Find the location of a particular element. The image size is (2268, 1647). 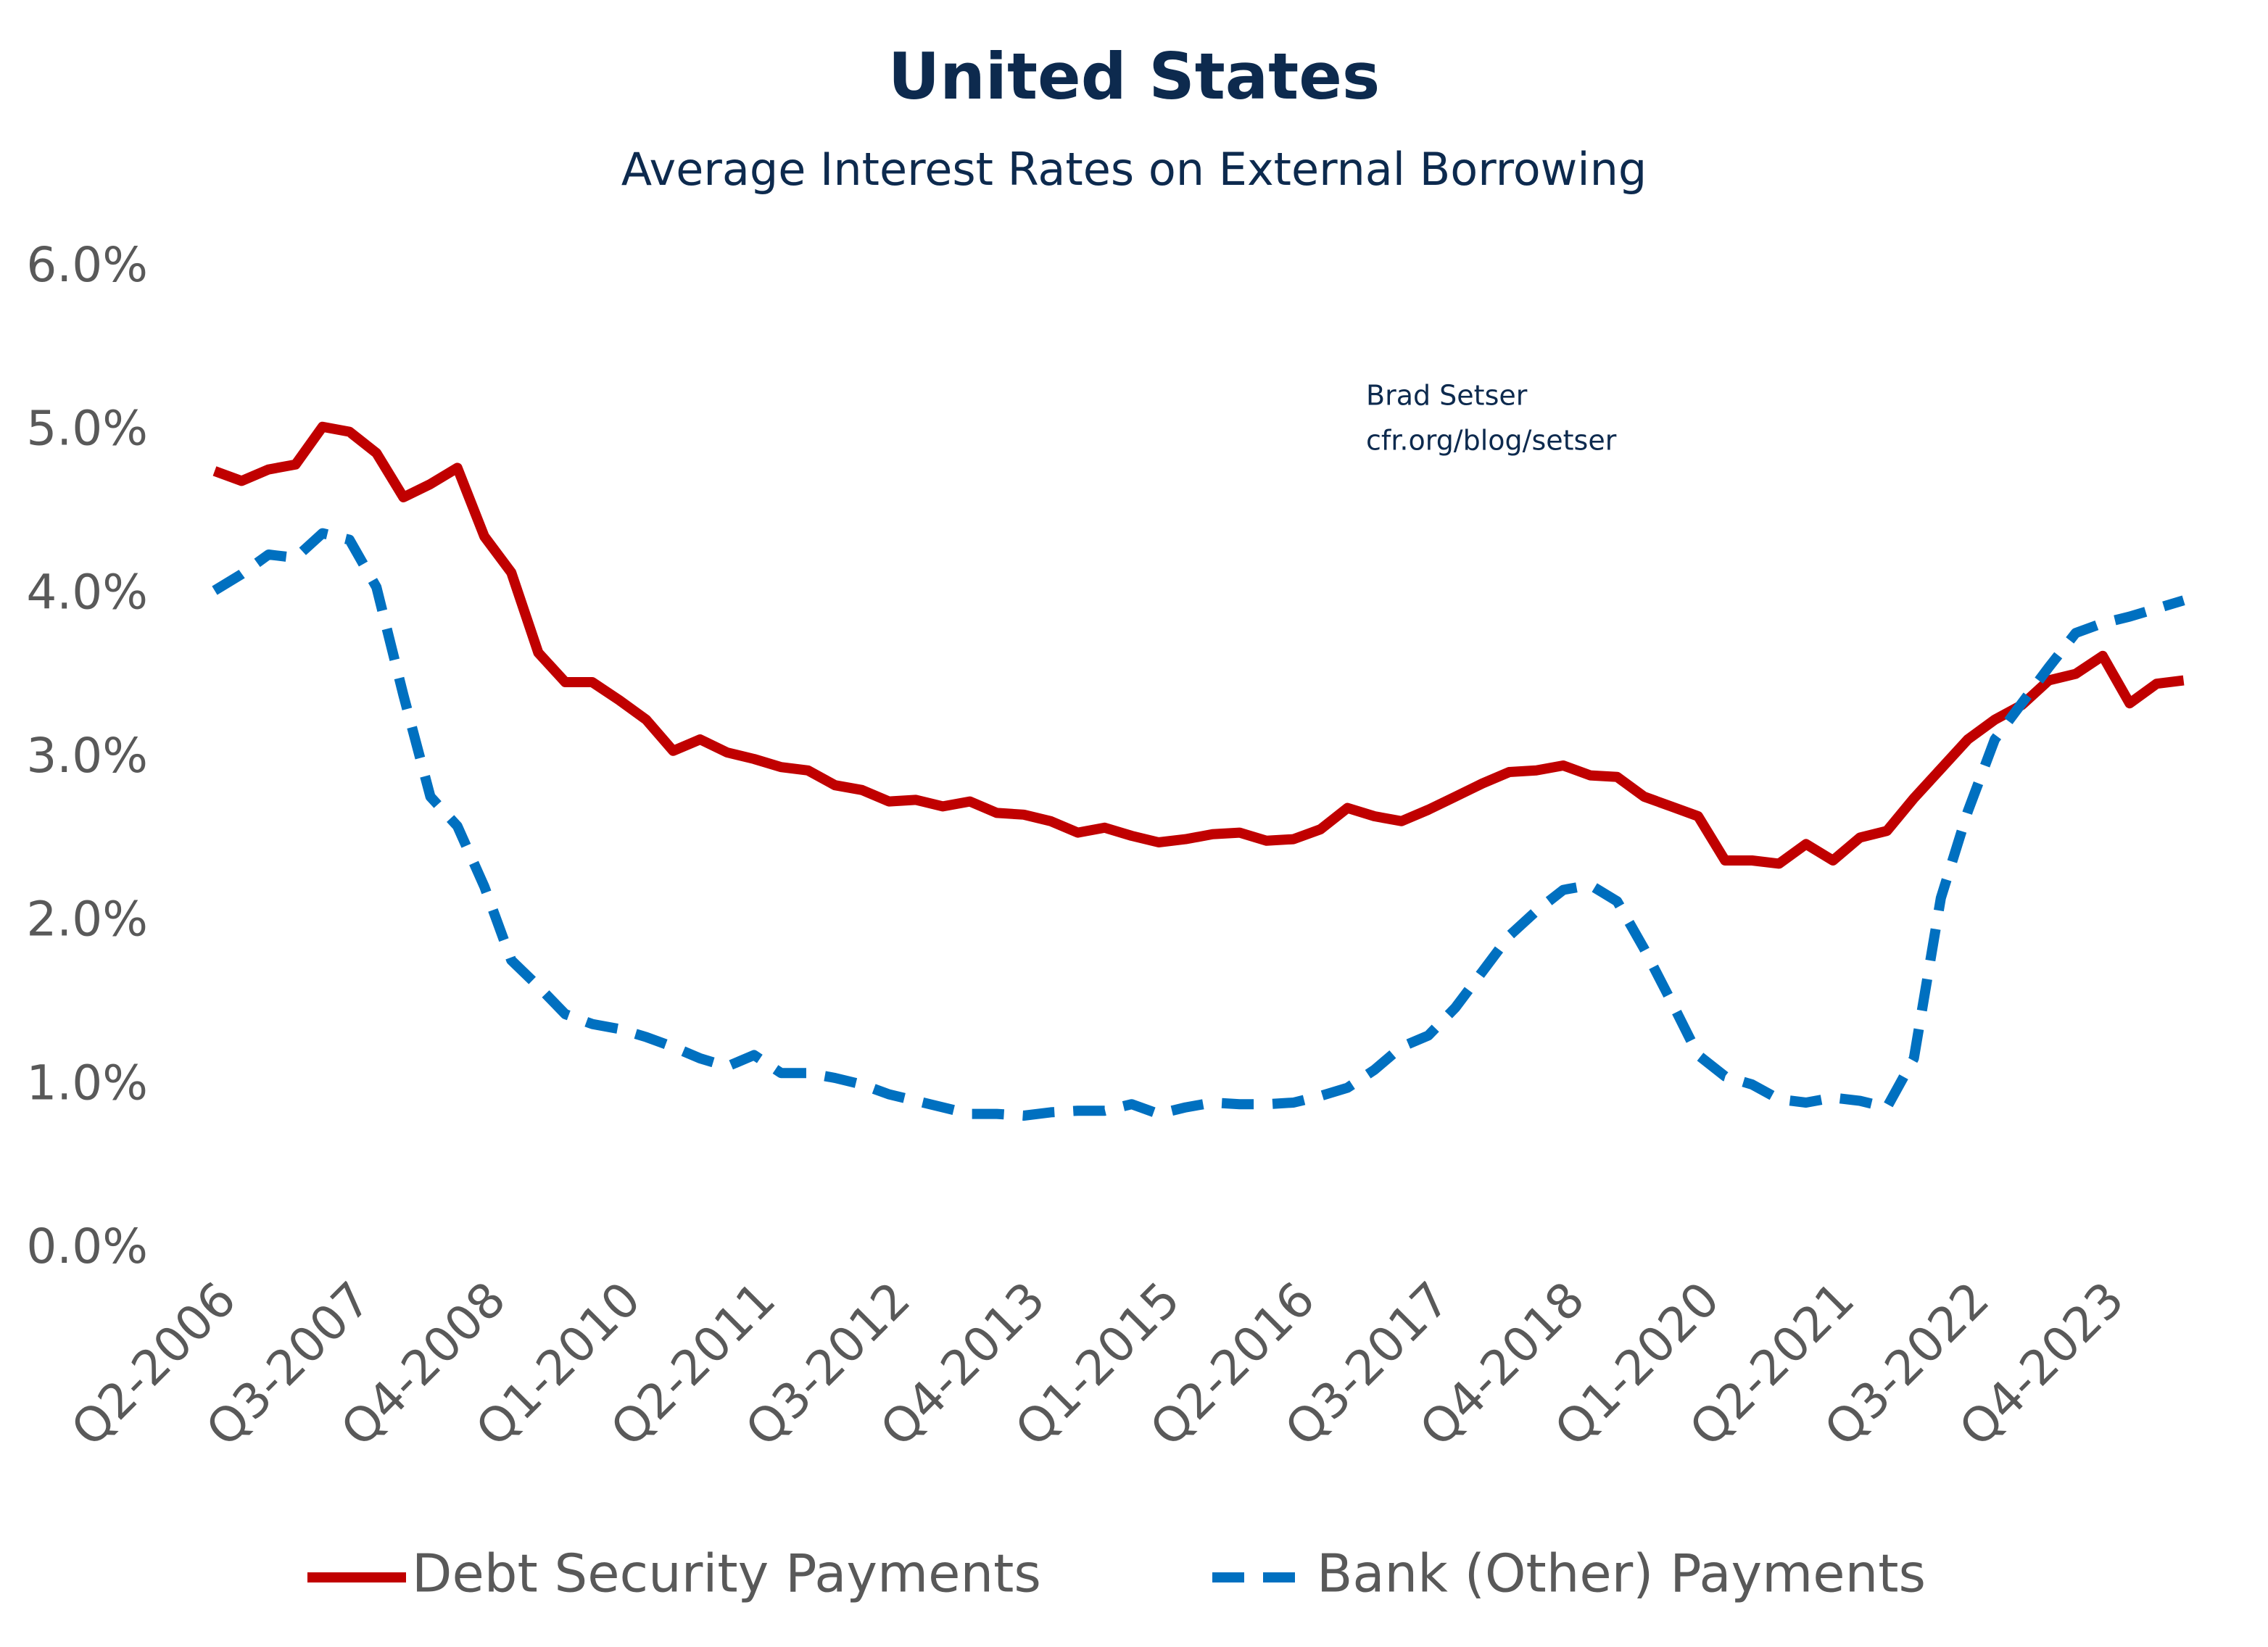

y-tick-label: 4.0% is located at coordinates (87, 592).